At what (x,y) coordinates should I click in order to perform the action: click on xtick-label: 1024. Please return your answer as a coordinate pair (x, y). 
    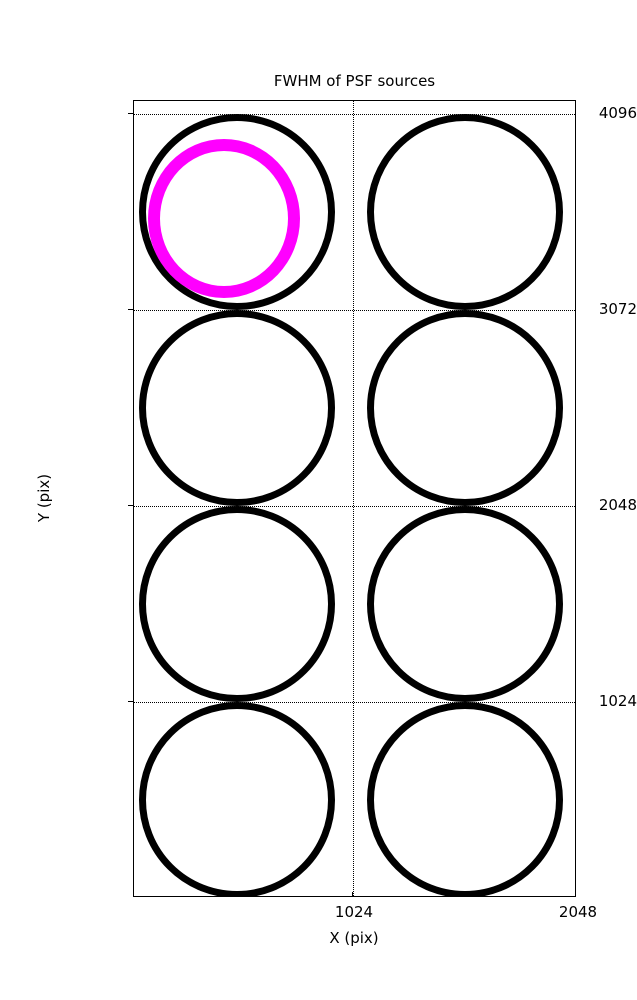
    Looking at the image, I should click on (354, 912).